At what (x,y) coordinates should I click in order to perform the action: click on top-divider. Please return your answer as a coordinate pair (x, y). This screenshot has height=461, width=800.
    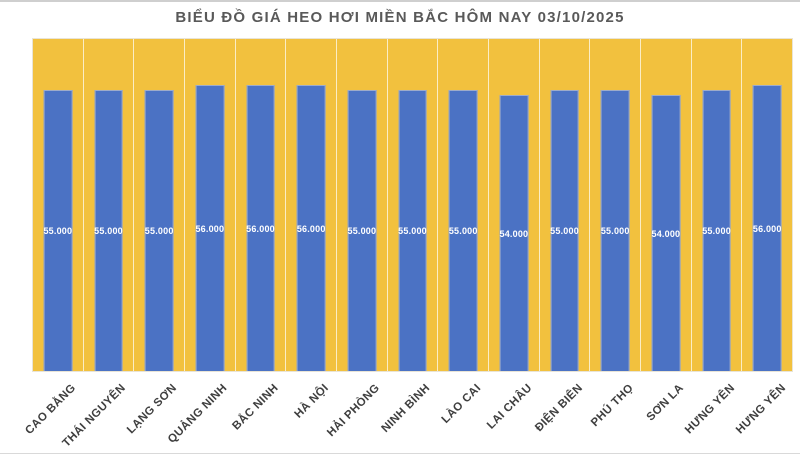
    Looking at the image, I should click on (400, 1).